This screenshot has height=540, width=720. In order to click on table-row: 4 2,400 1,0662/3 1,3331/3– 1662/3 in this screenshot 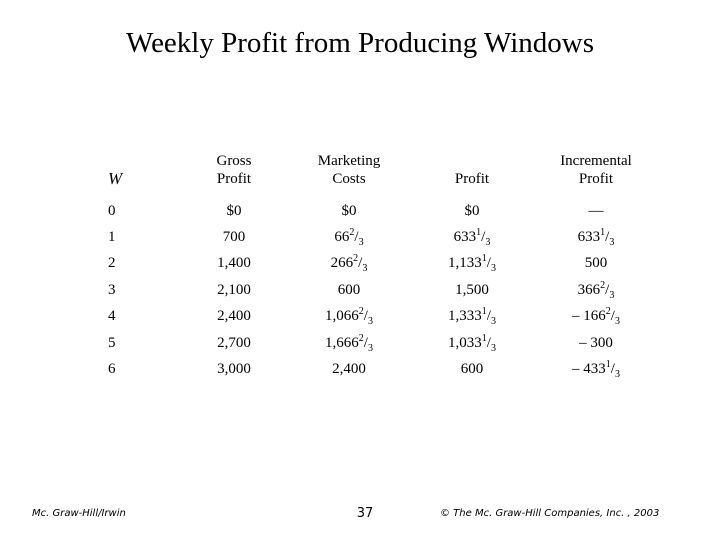, I will do `click(384, 317)`.